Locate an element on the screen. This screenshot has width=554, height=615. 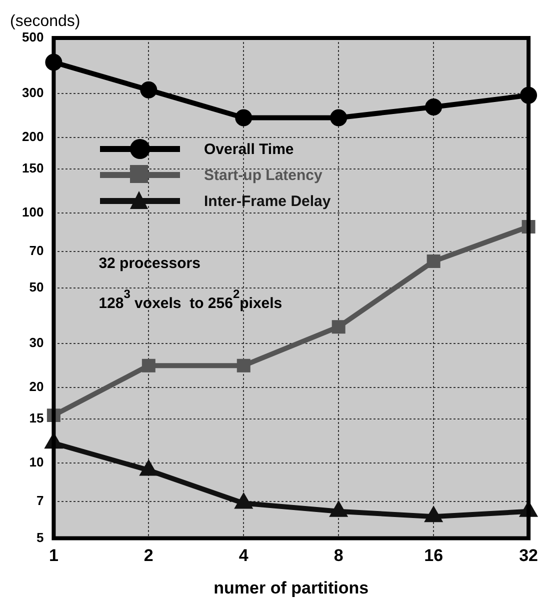
series-label: Overall Time is located at coordinates (249, 149).